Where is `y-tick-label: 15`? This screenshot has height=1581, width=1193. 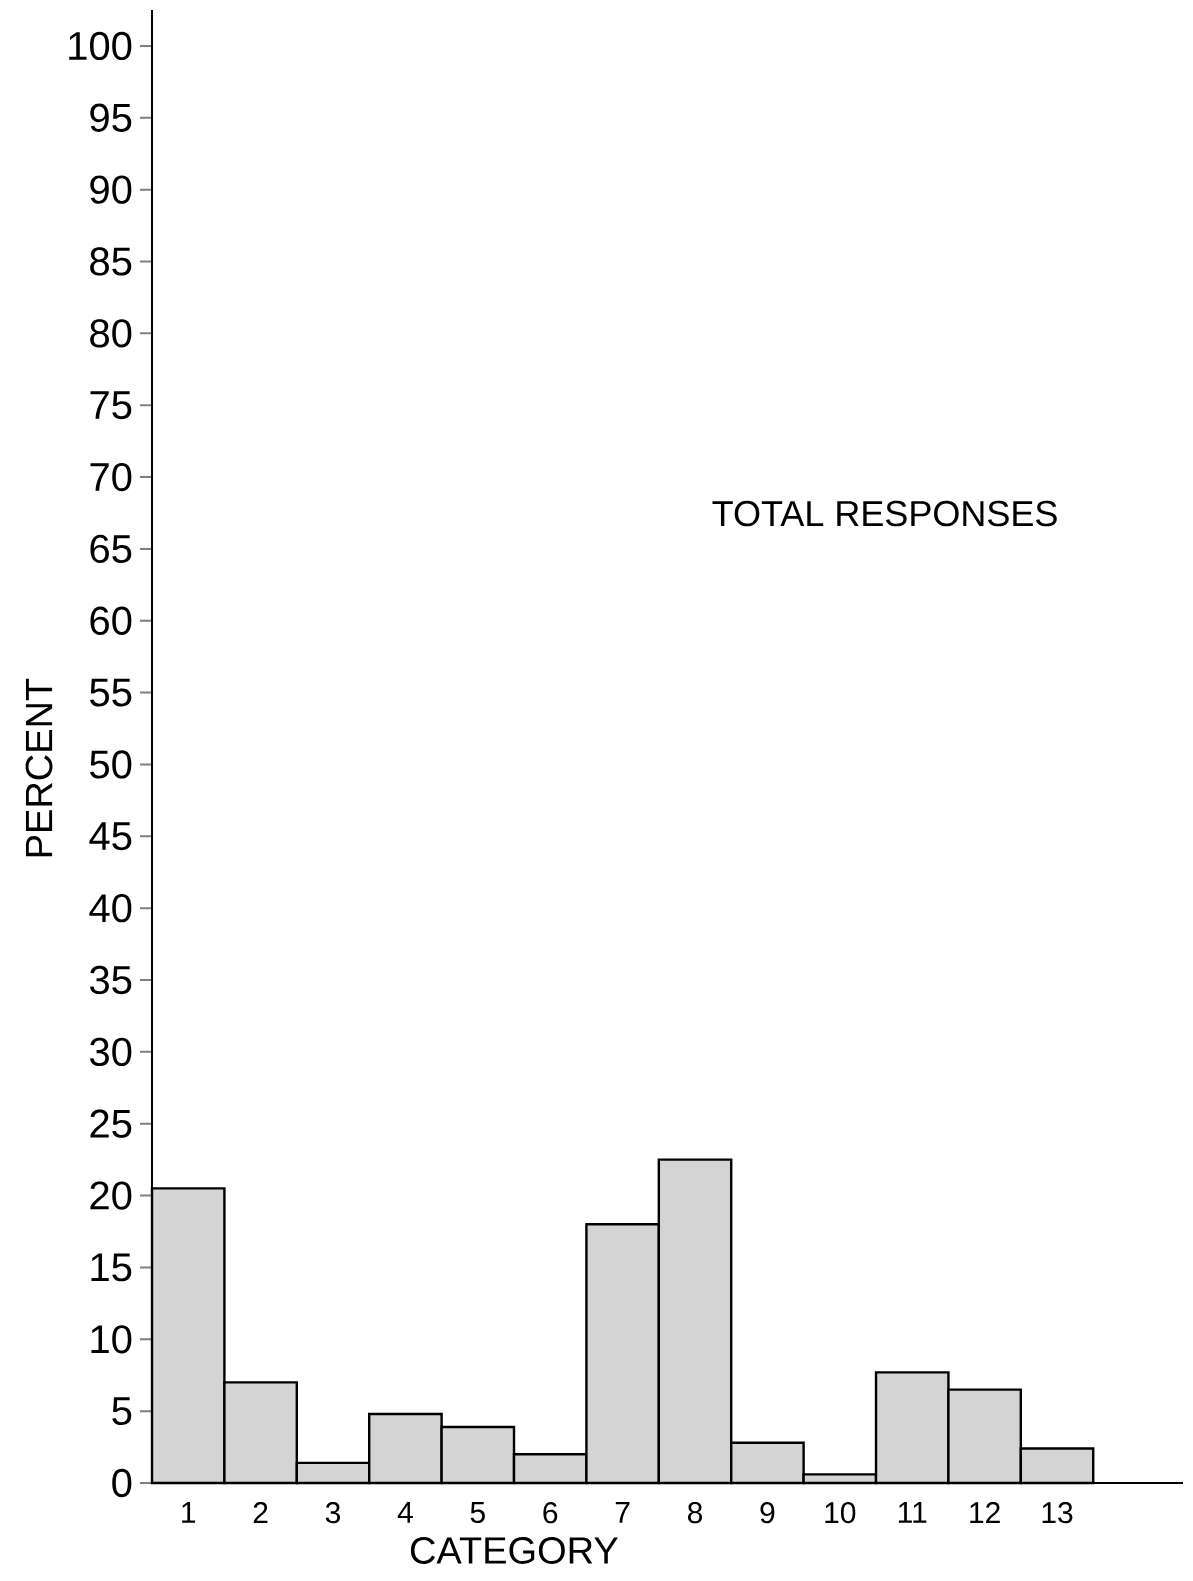
y-tick-label: 15 is located at coordinates (111, 1267).